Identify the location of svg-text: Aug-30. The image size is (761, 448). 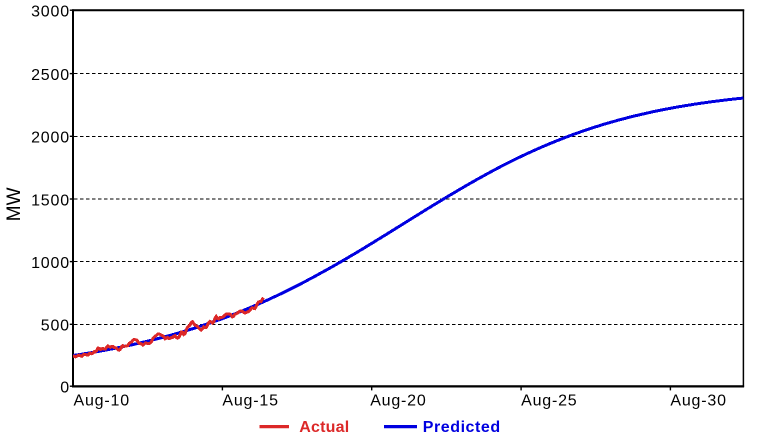
(698, 400).